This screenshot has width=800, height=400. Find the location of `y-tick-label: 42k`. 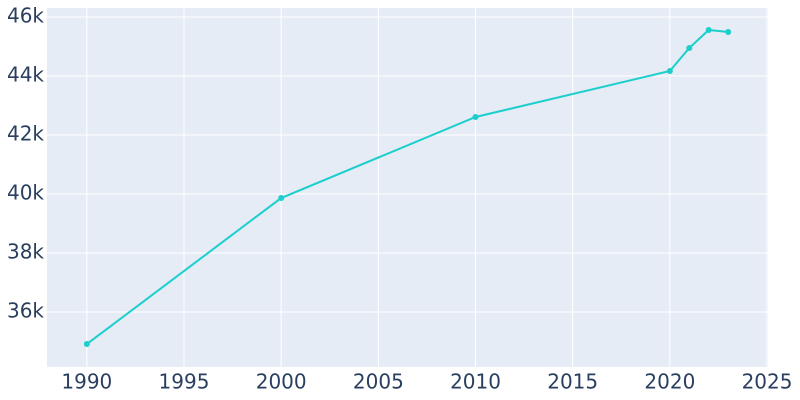

y-tick-label: 42k is located at coordinates (25, 134).